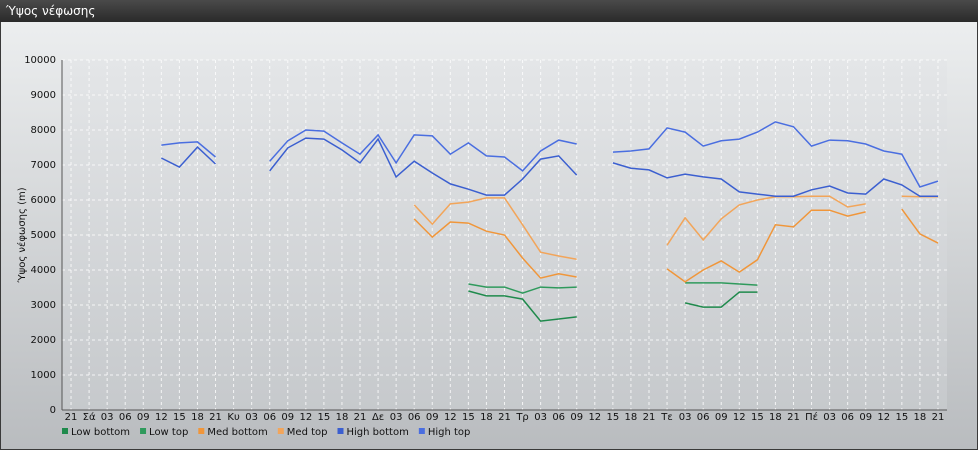  Describe the element at coordinates (22, 235) in the screenshot. I see `y-axis-label: Ύψος νέφωσης (m)` at that location.